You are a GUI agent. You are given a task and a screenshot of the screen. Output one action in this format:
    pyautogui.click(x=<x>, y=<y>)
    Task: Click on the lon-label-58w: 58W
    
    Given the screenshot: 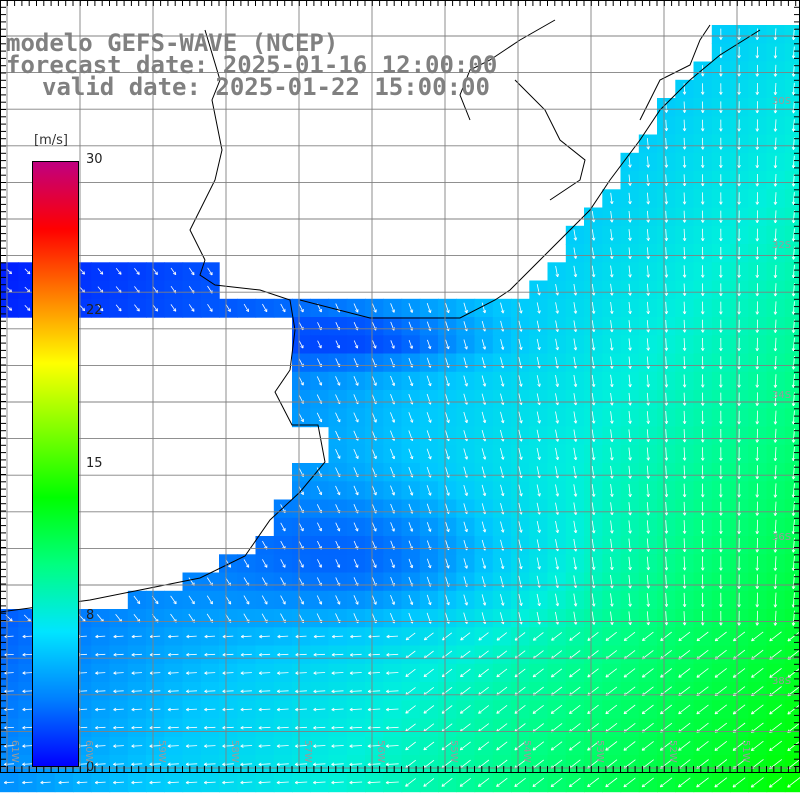 What is the action you would take?
    pyautogui.click(x=234, y=751)
    